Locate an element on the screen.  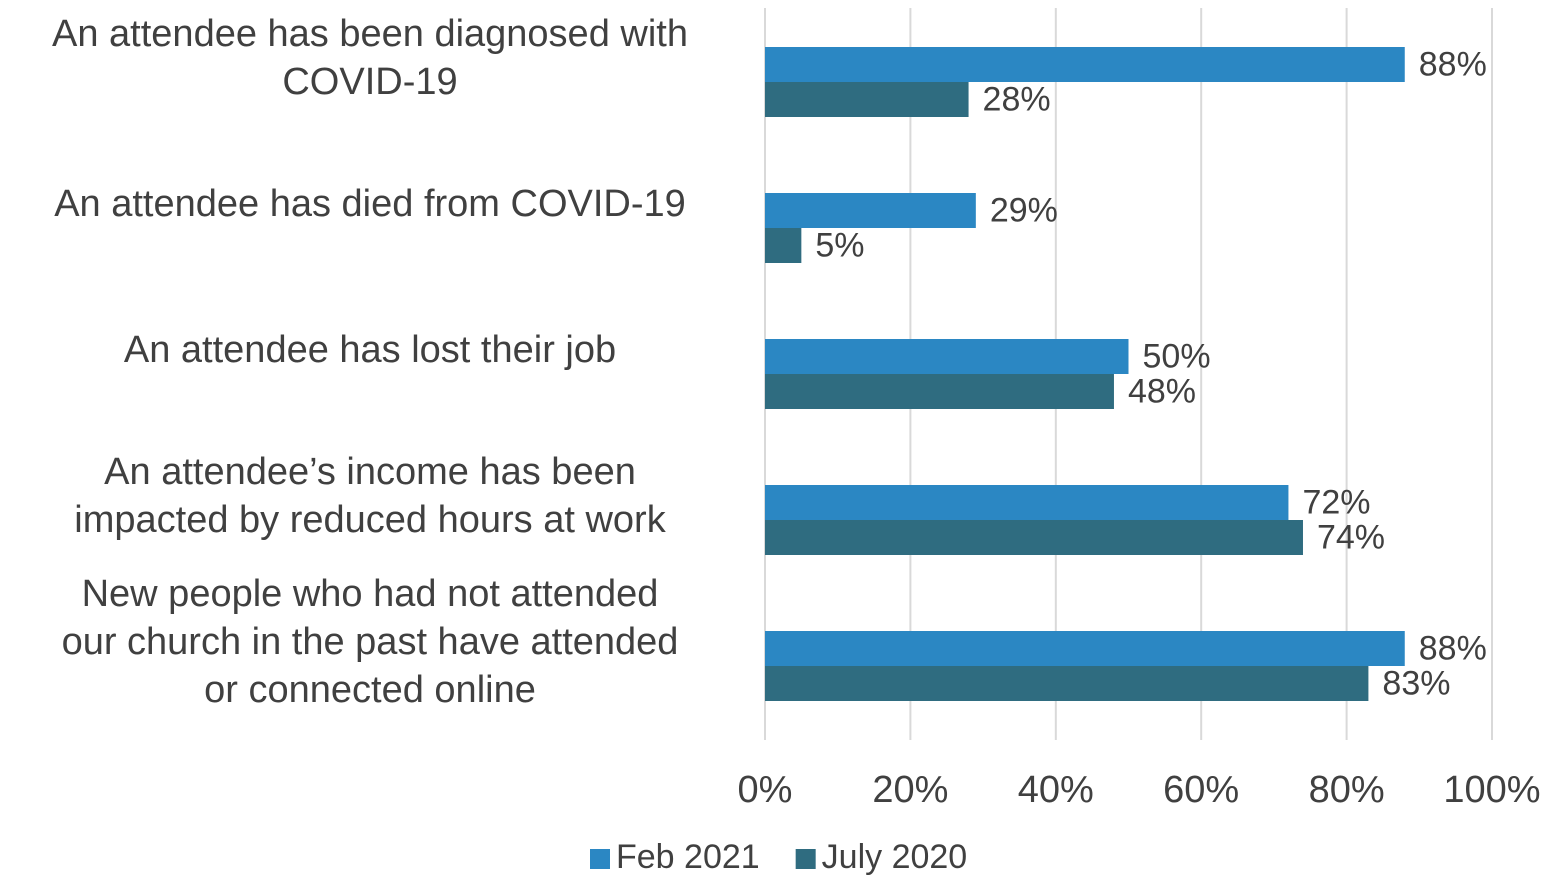
category-line: our church in the past have attended is located at coordinates (370, 642).